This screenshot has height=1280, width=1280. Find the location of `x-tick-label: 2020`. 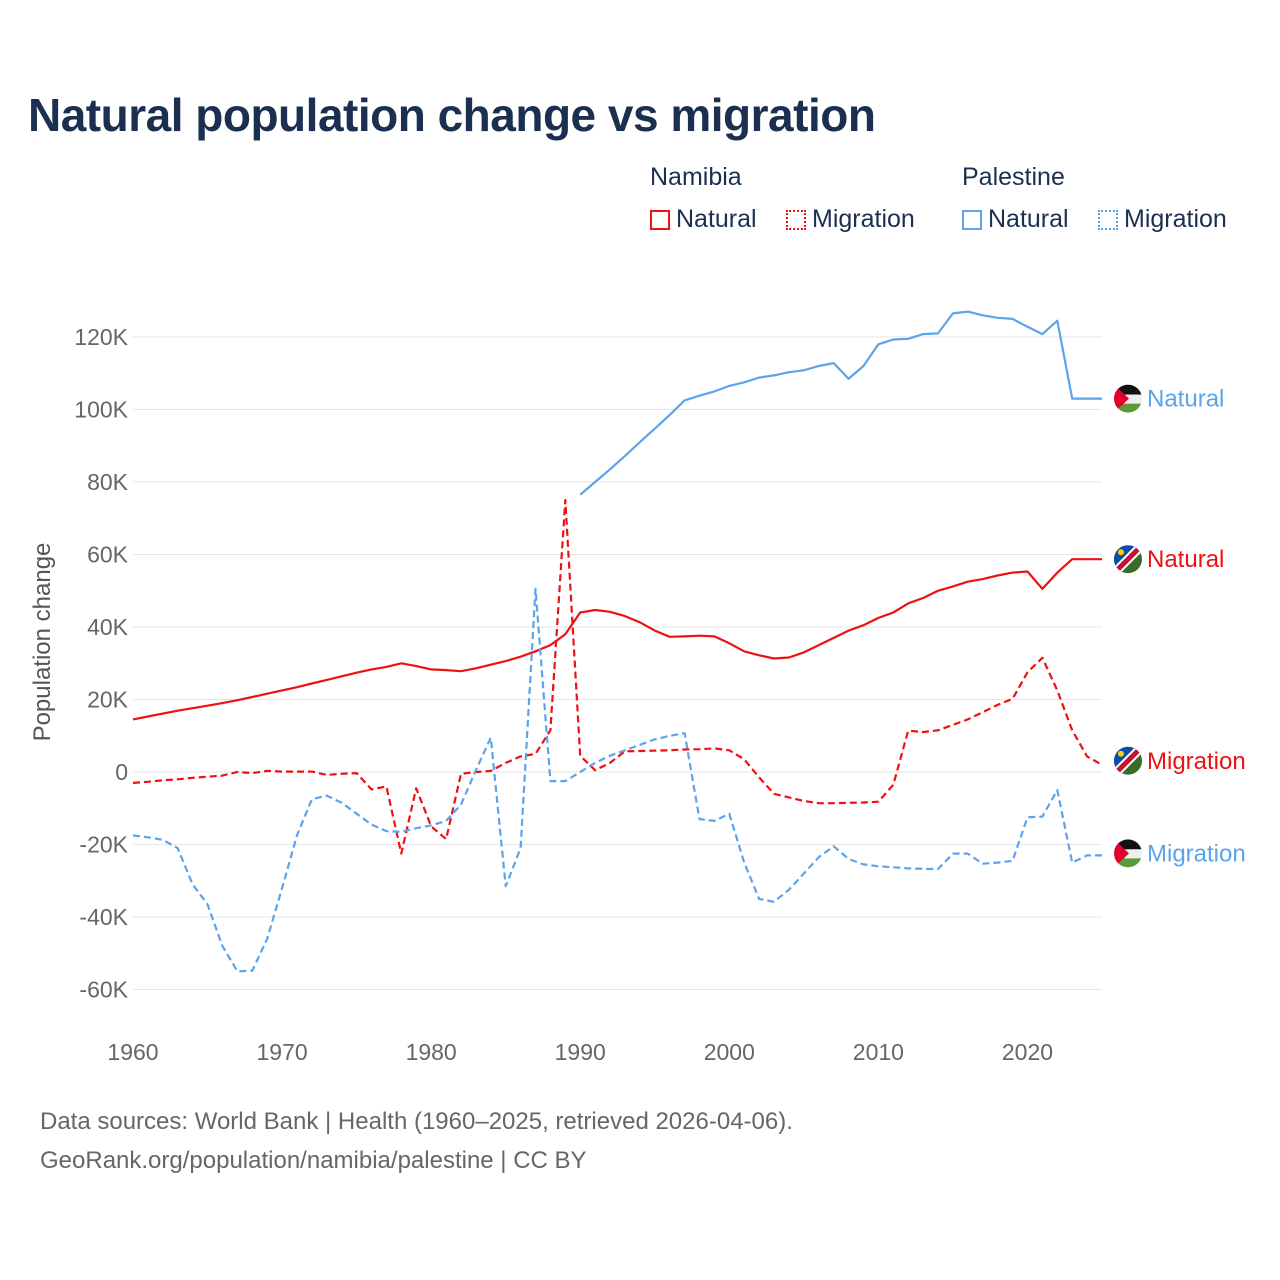

x-tick-label: 2020 is located at coordinates (1027, 1052).